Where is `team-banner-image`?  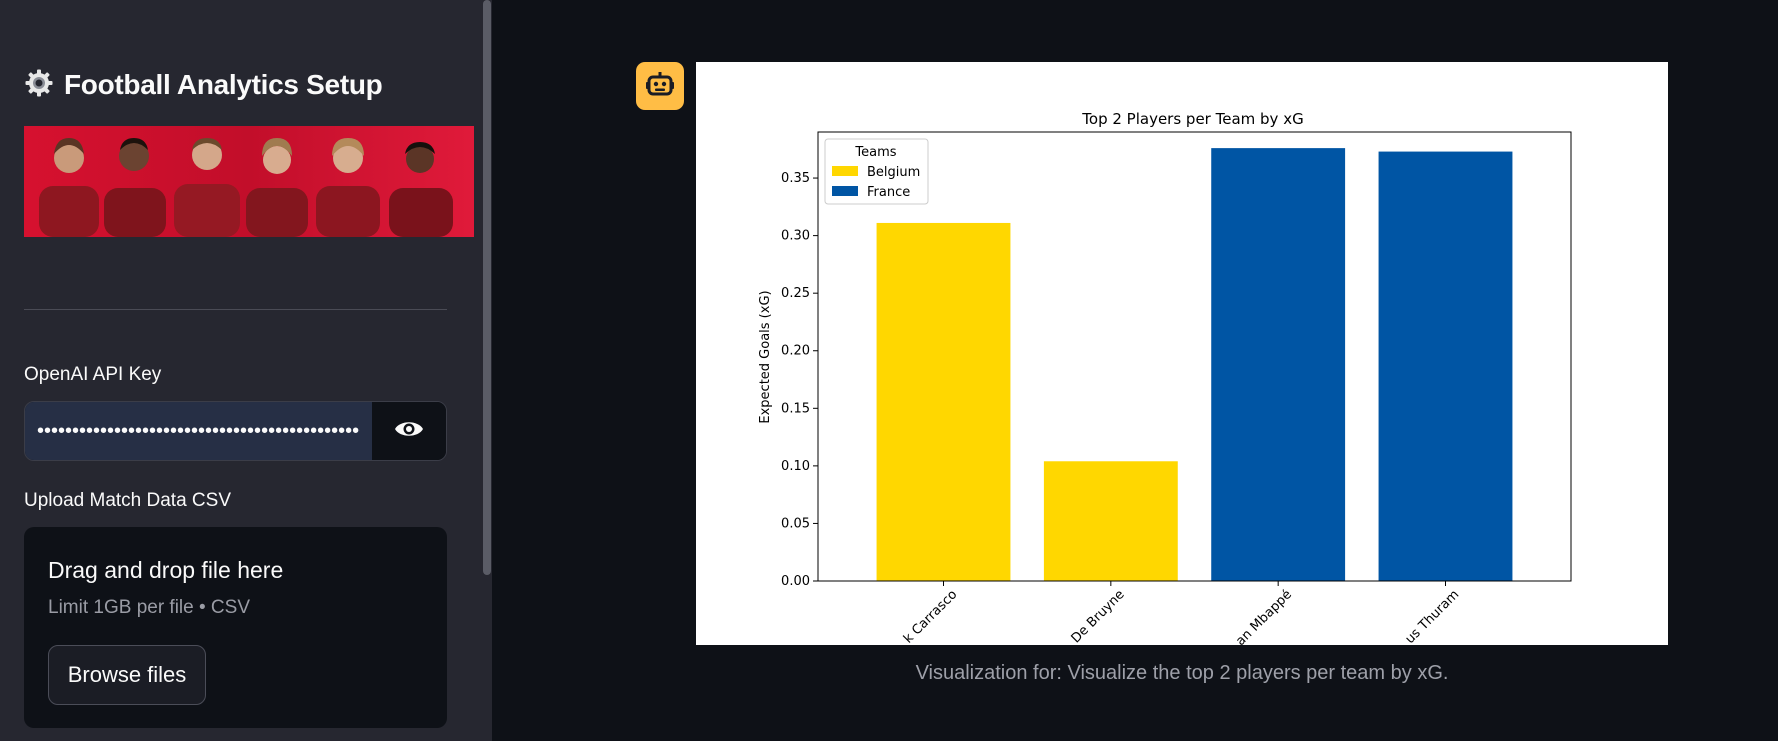 team-banner-image is located at coordinates (249, 181).